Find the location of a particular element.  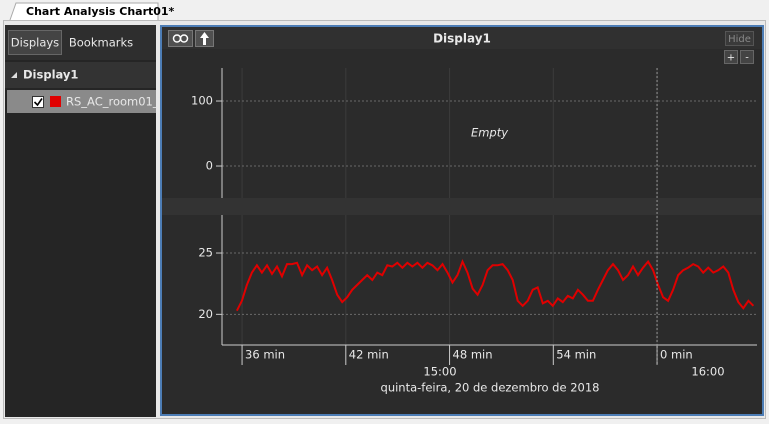

pin-icon is located at coordinates (204, 38).